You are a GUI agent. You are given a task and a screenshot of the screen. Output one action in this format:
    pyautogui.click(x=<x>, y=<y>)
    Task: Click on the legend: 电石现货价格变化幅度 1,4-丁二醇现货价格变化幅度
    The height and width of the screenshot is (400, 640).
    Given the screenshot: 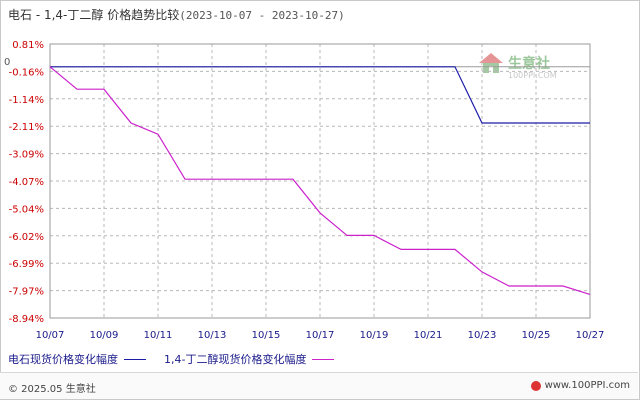 What is the action you would take?
    pyautogui.click(x=180, y=359)
    